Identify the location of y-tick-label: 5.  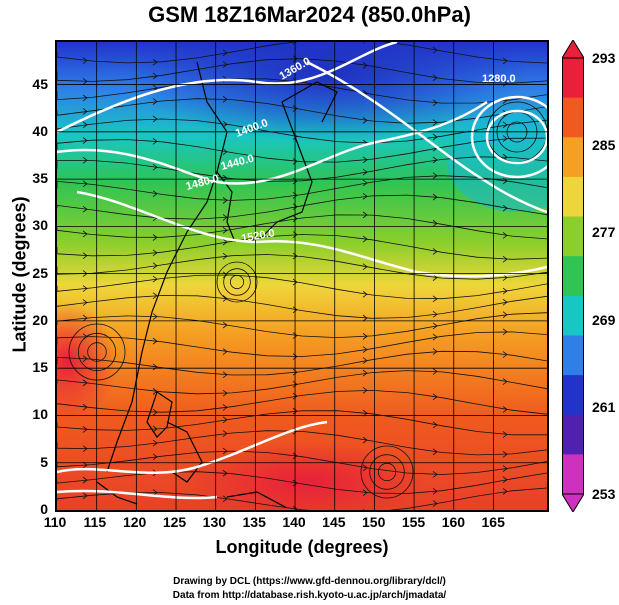
(44, 461).